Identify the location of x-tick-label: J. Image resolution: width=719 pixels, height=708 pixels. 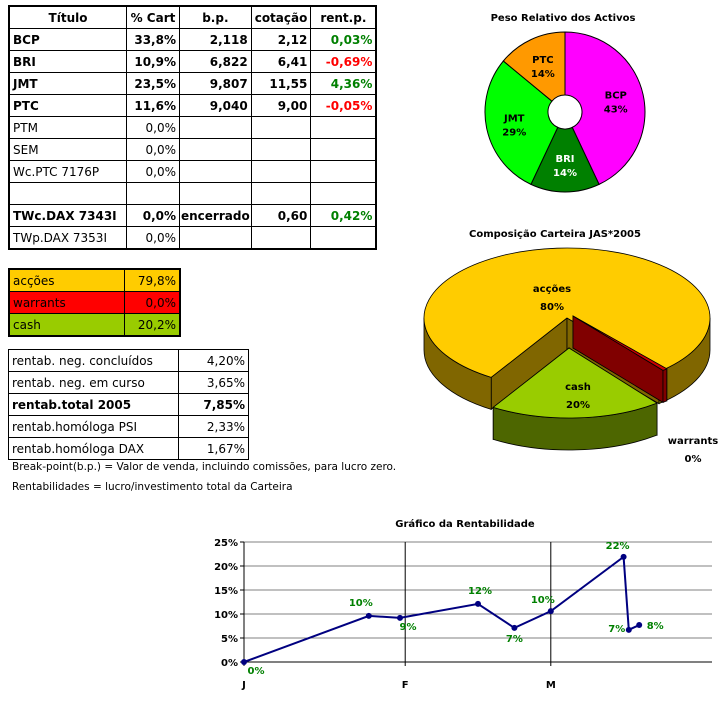
(243, 685).